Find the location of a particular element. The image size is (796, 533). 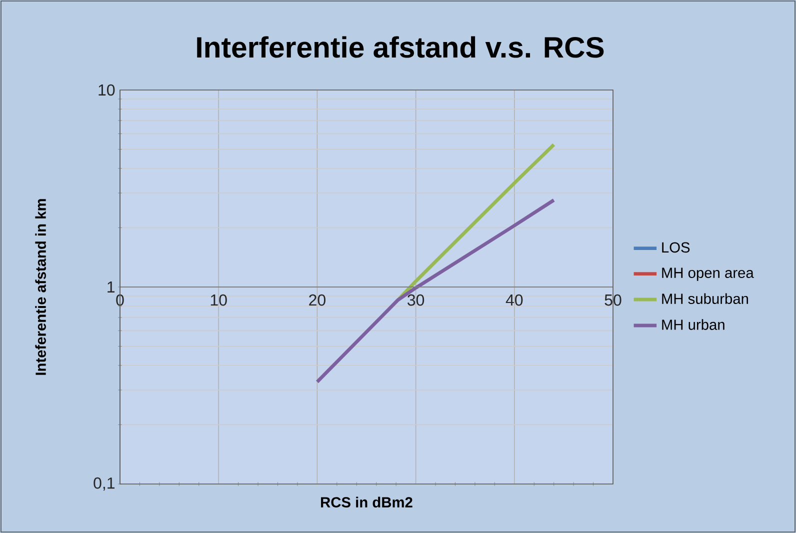

x-tick-label: 10 is located at coordinates (218, 300).